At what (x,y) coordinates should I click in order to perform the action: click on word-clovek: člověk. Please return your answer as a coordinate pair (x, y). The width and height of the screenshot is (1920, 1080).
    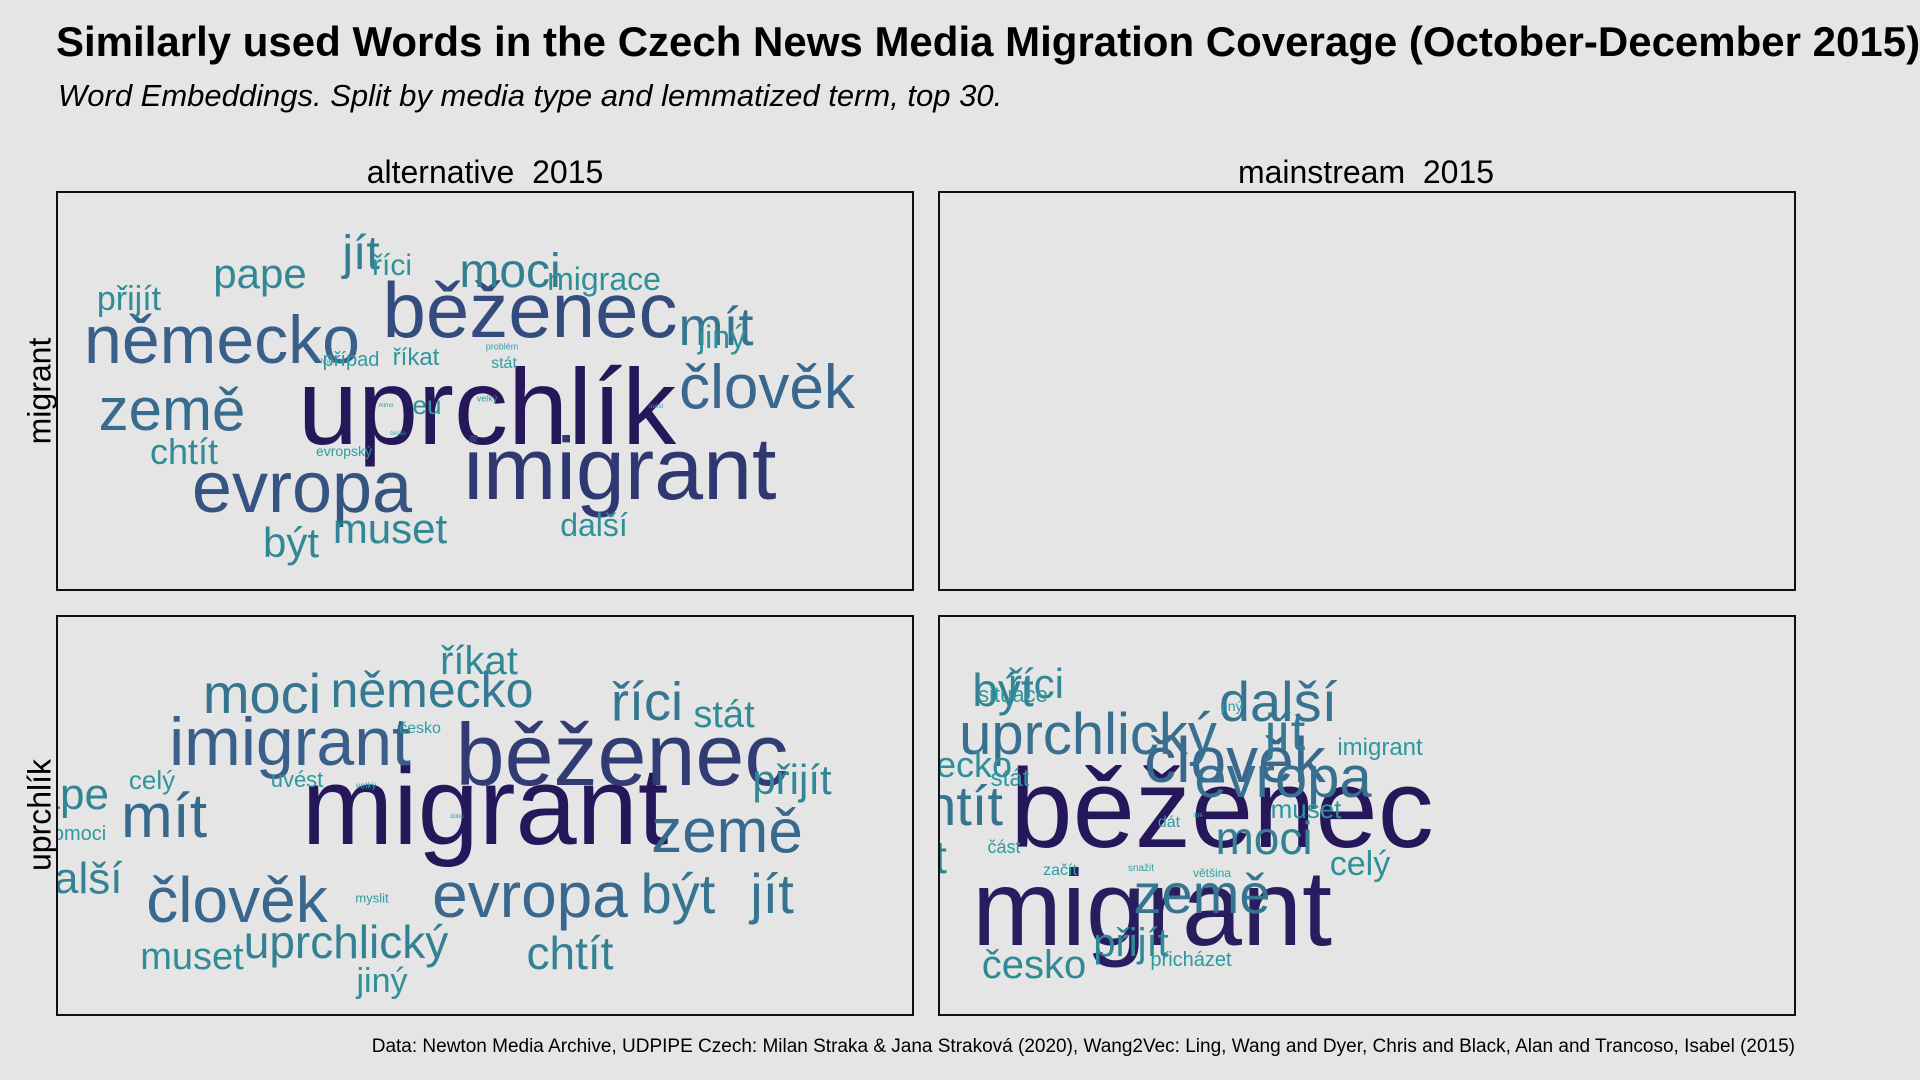
    Looking at the image, I should click on (767, 388).